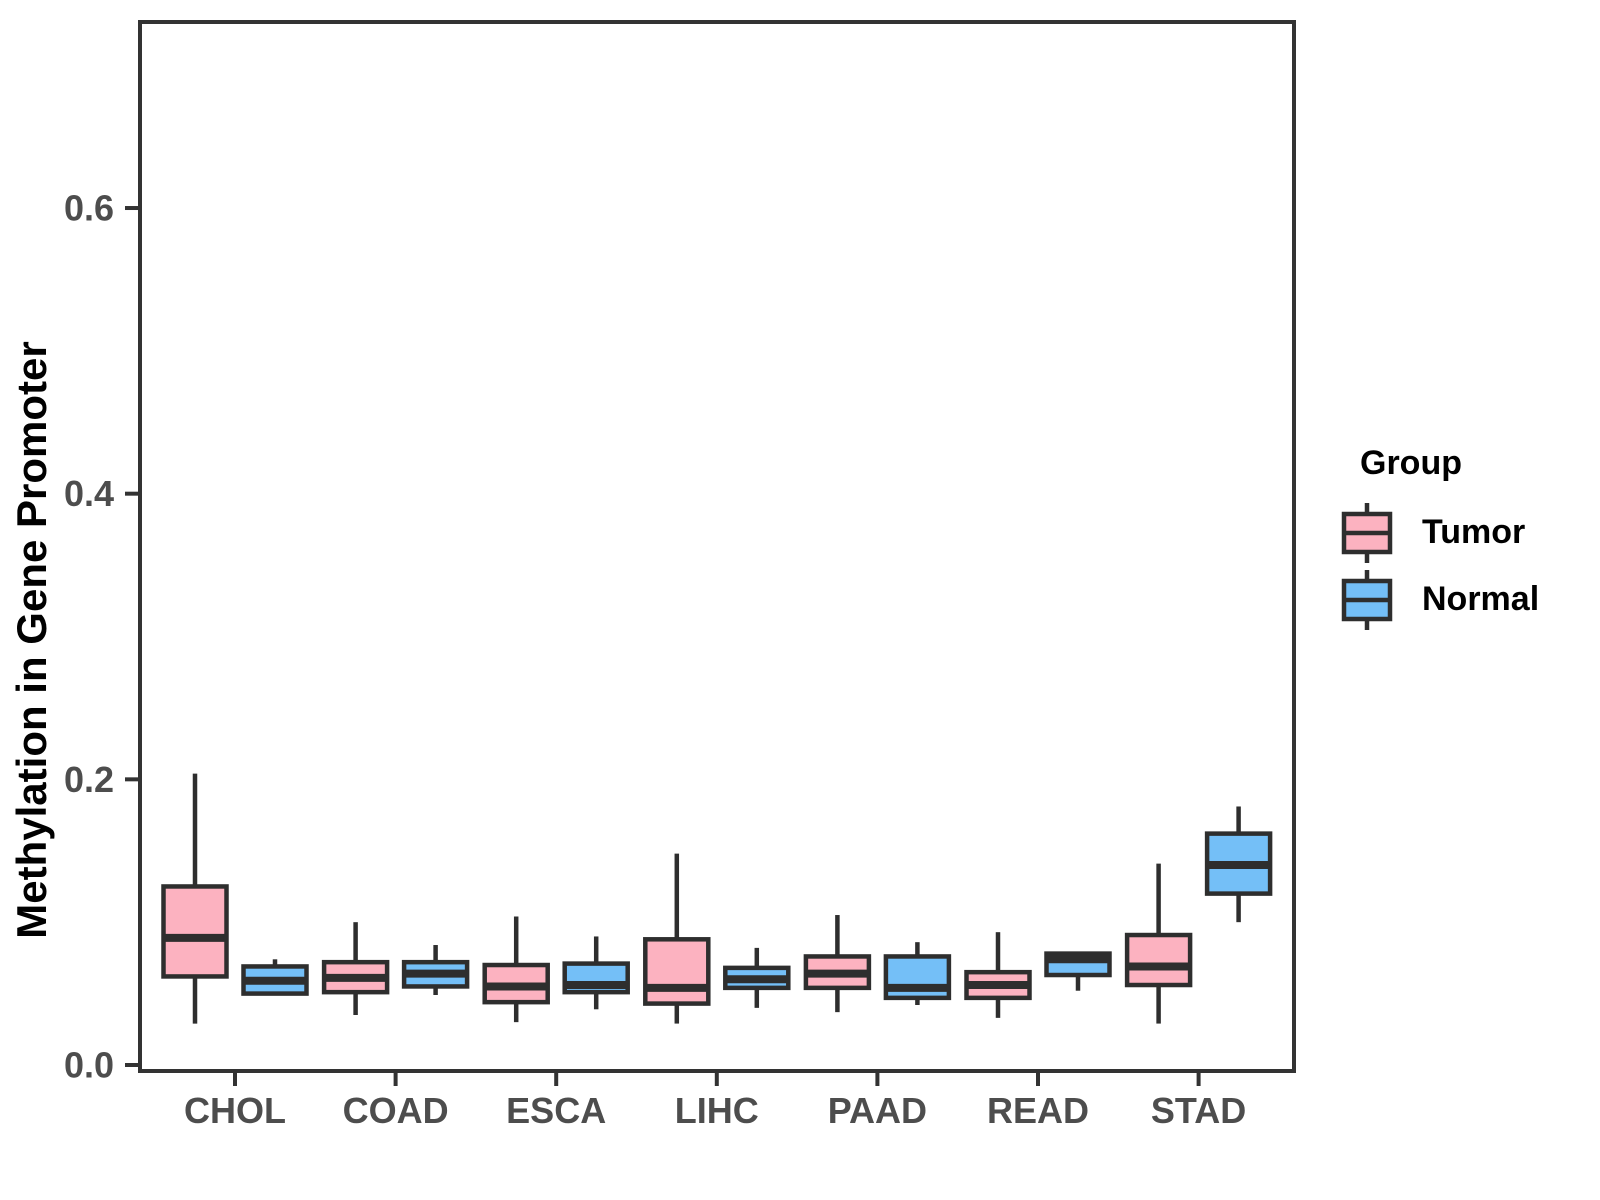 Image resolution: width=1600 pixels, height=1200 pixels. I want to click on box-tumor-chol, so click(195, 931).